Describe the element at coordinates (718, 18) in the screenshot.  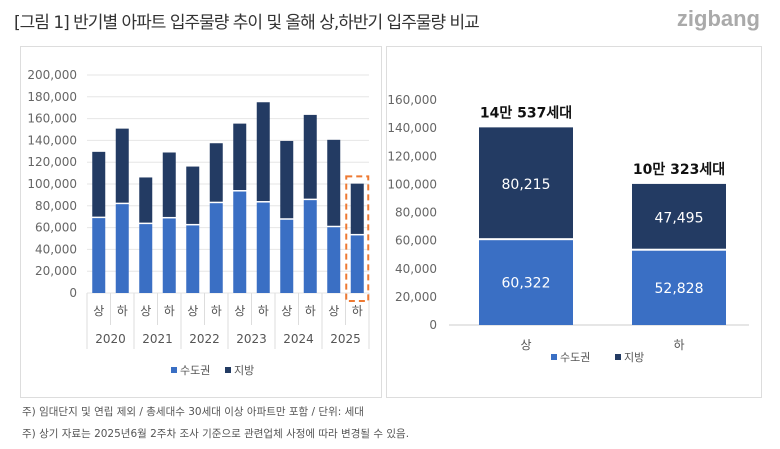
I see `zigbang-logo: zigbang` at that location.